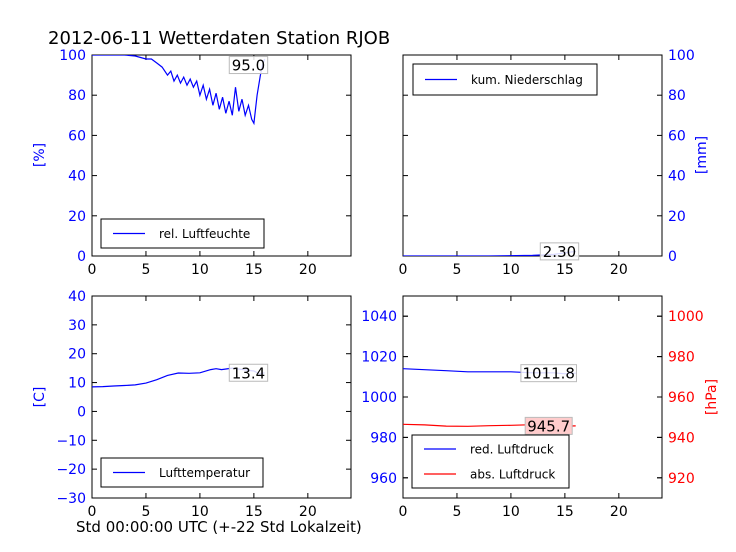 This screenshot has height=552, width=736. What do you see at coordinates (379, 358) in the screenshot?
I see `y-tick-label: 1020` at bounding box center [379, 358].